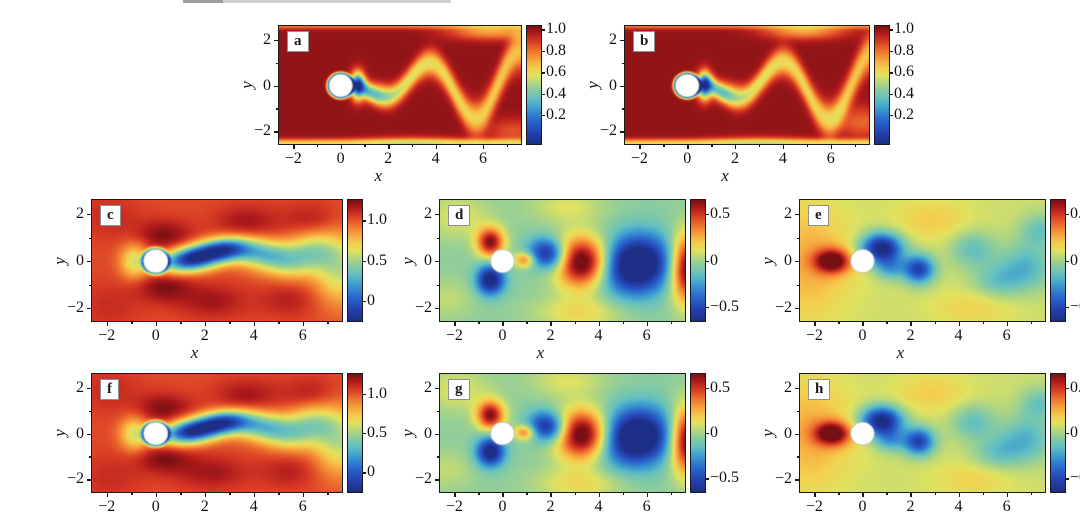  I want to click on y-tick-label: −2, so click(423, 479).